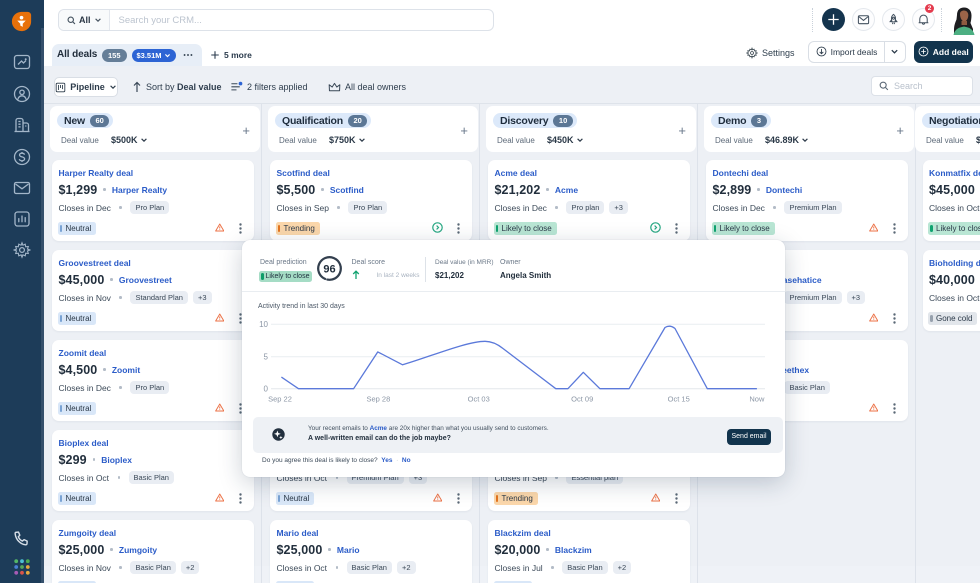  What do you see at coordinates (479, 399) in the screenshot?
I see `svg-text: Oct 03` at bounding box center [479, 399].